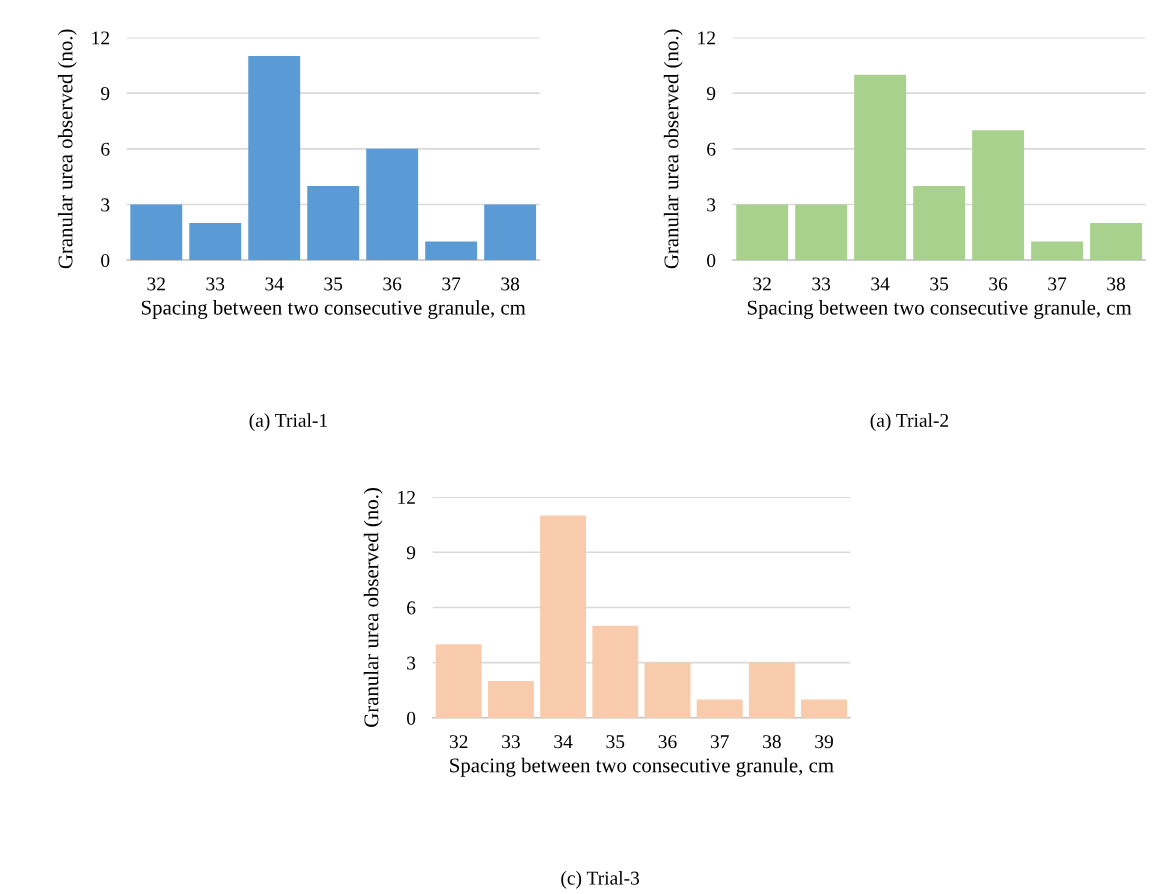 This screenshot has height=894, width=1163. What do you see at coordinates (824, 742) in the screenshot?
I see `x-tick-label: 39` at bounding box center [824, 742].